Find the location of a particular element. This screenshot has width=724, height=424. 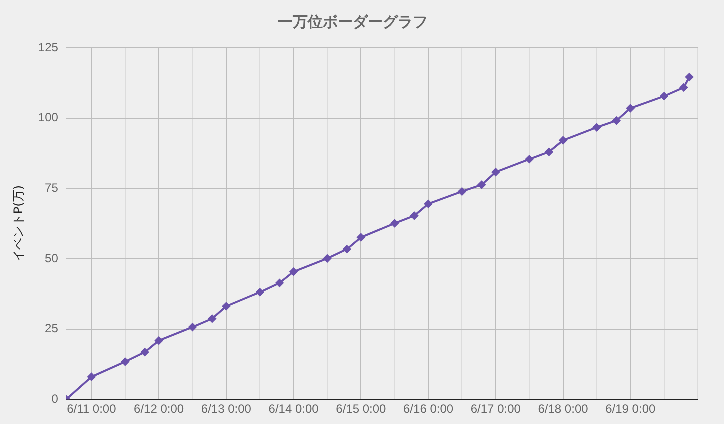

x-tick-label: 6/12 0:00 is located at coordinates (159, 409).